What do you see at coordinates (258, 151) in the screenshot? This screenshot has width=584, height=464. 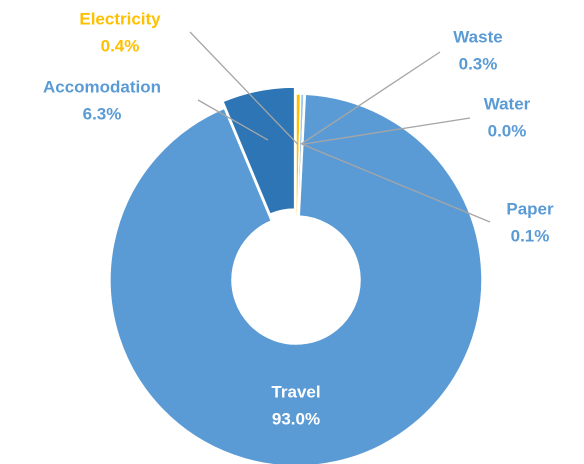 I see `slice` at bounding box center [258, 151].